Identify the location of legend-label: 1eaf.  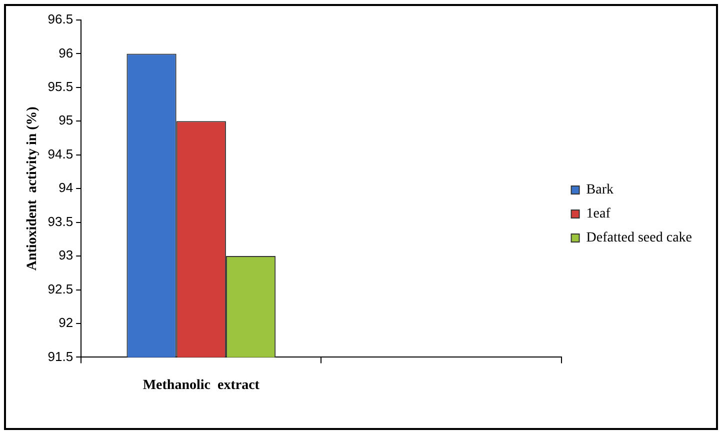
(598, 214).